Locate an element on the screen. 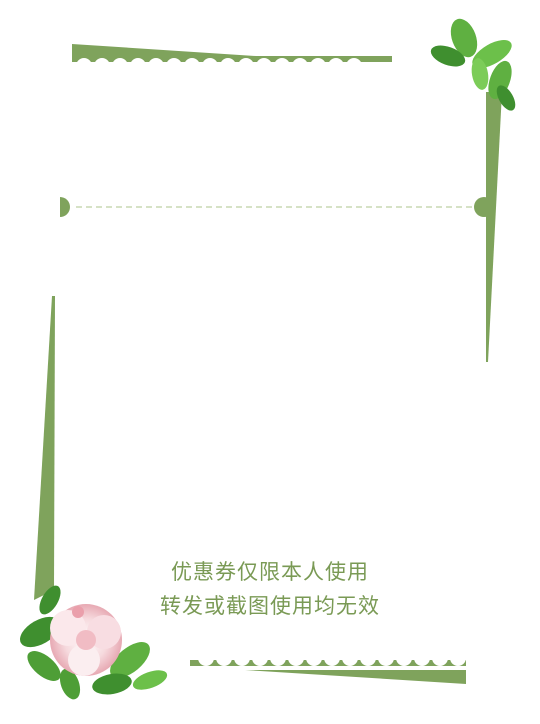 The height and width of the screenshot is (724, 540). leaf-cluster-icon is located at coordinates (473, 64).